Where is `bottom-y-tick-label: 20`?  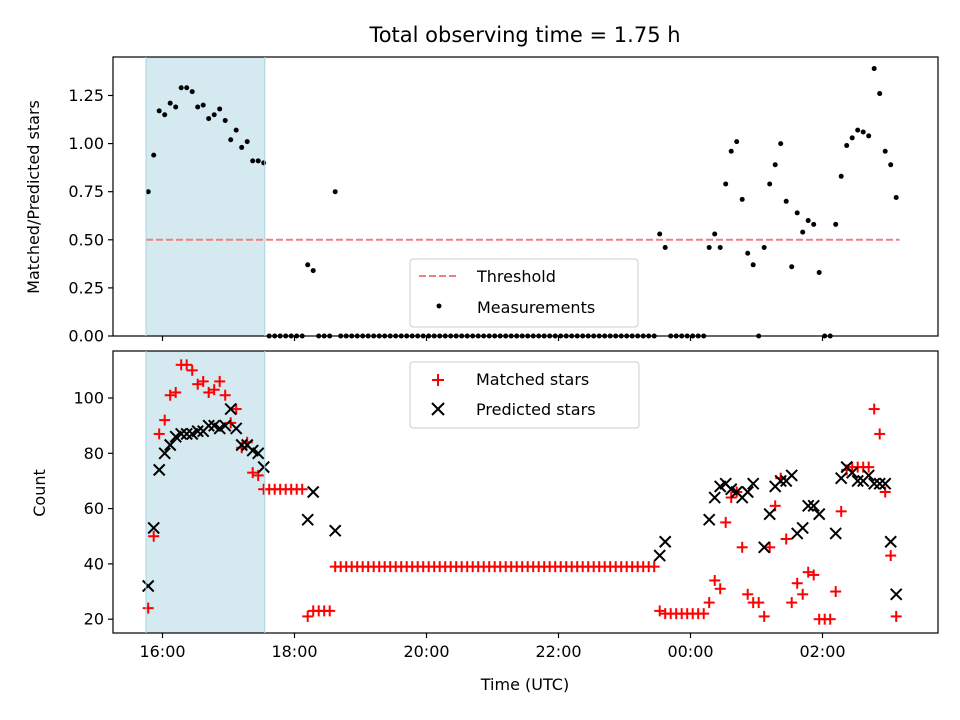 bottom-y-tick-label: 20 is located at coordinates (94, 619).